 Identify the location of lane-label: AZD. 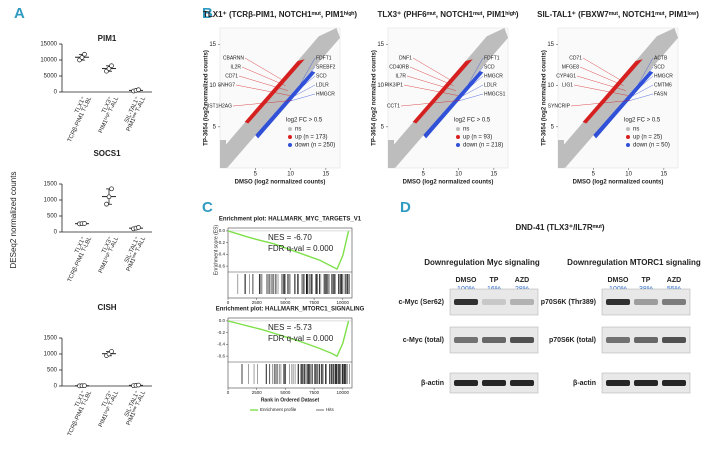
(522, 280).